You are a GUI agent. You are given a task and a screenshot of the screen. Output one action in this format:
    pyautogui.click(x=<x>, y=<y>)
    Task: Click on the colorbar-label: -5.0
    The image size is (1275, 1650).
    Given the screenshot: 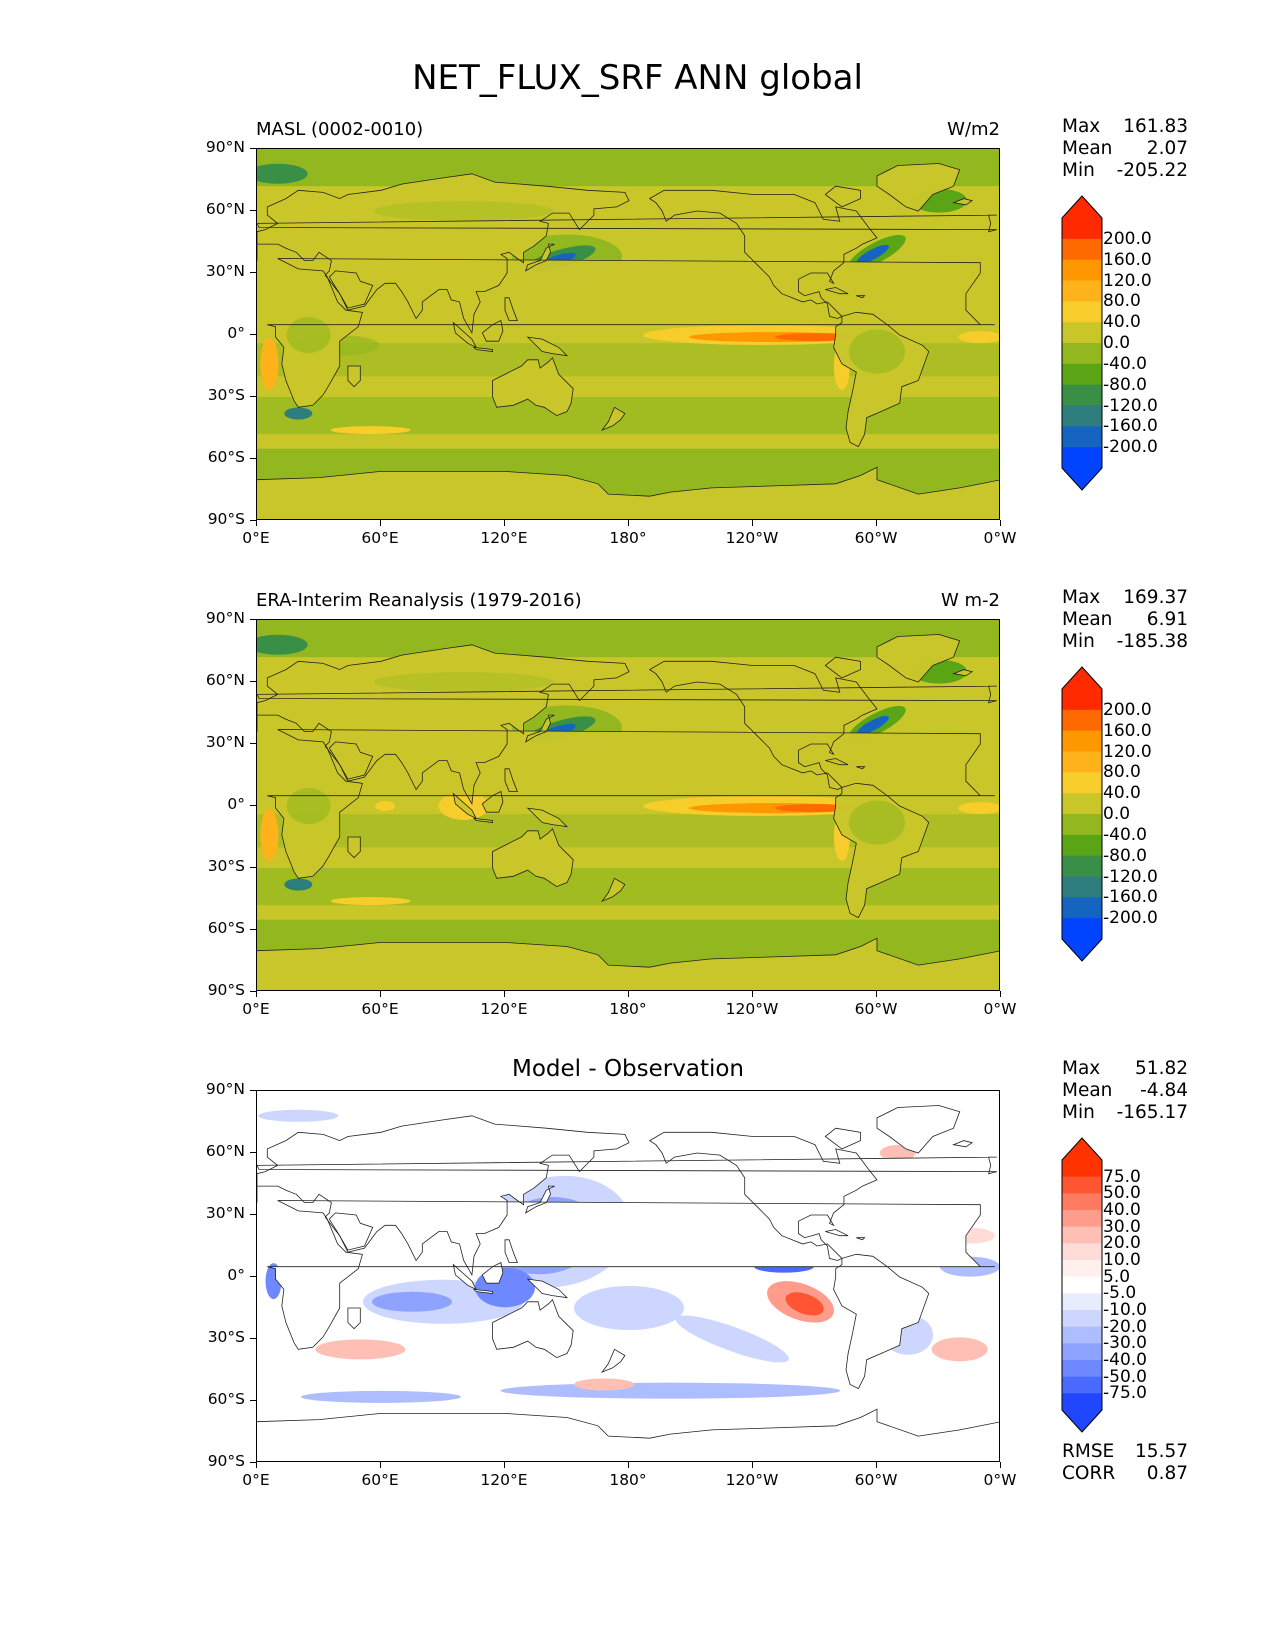 What is the action you would take?
    pyautogui.click(x=1120, y=1293)
    